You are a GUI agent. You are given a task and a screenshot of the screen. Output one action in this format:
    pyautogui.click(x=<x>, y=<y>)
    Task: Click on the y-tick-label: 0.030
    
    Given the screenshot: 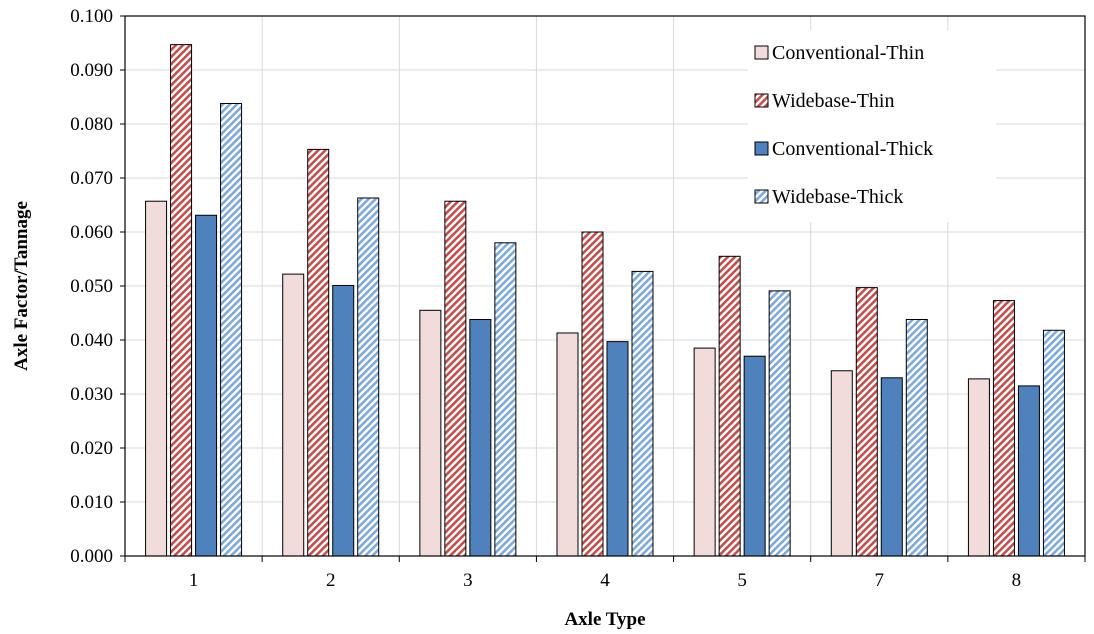 What is the action you would take?
    pyautogui.click(x=91, y=394)
    